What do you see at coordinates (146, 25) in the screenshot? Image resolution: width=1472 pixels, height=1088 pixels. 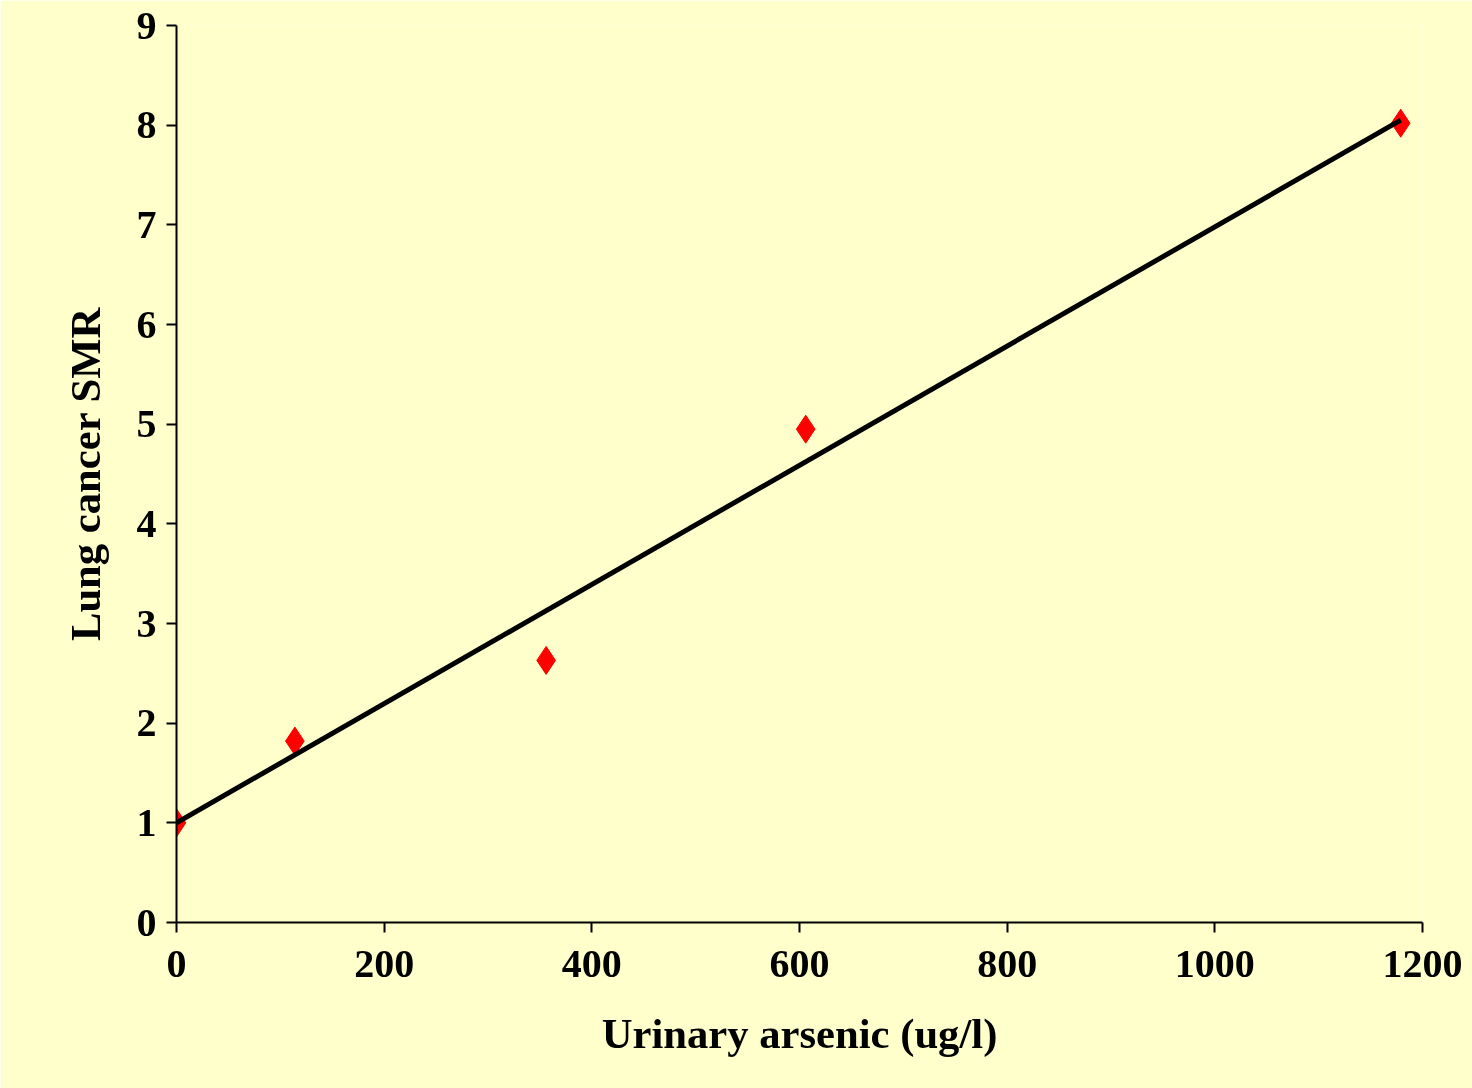 I see `y-tick-label: 9` at bounding box center [146, 25].